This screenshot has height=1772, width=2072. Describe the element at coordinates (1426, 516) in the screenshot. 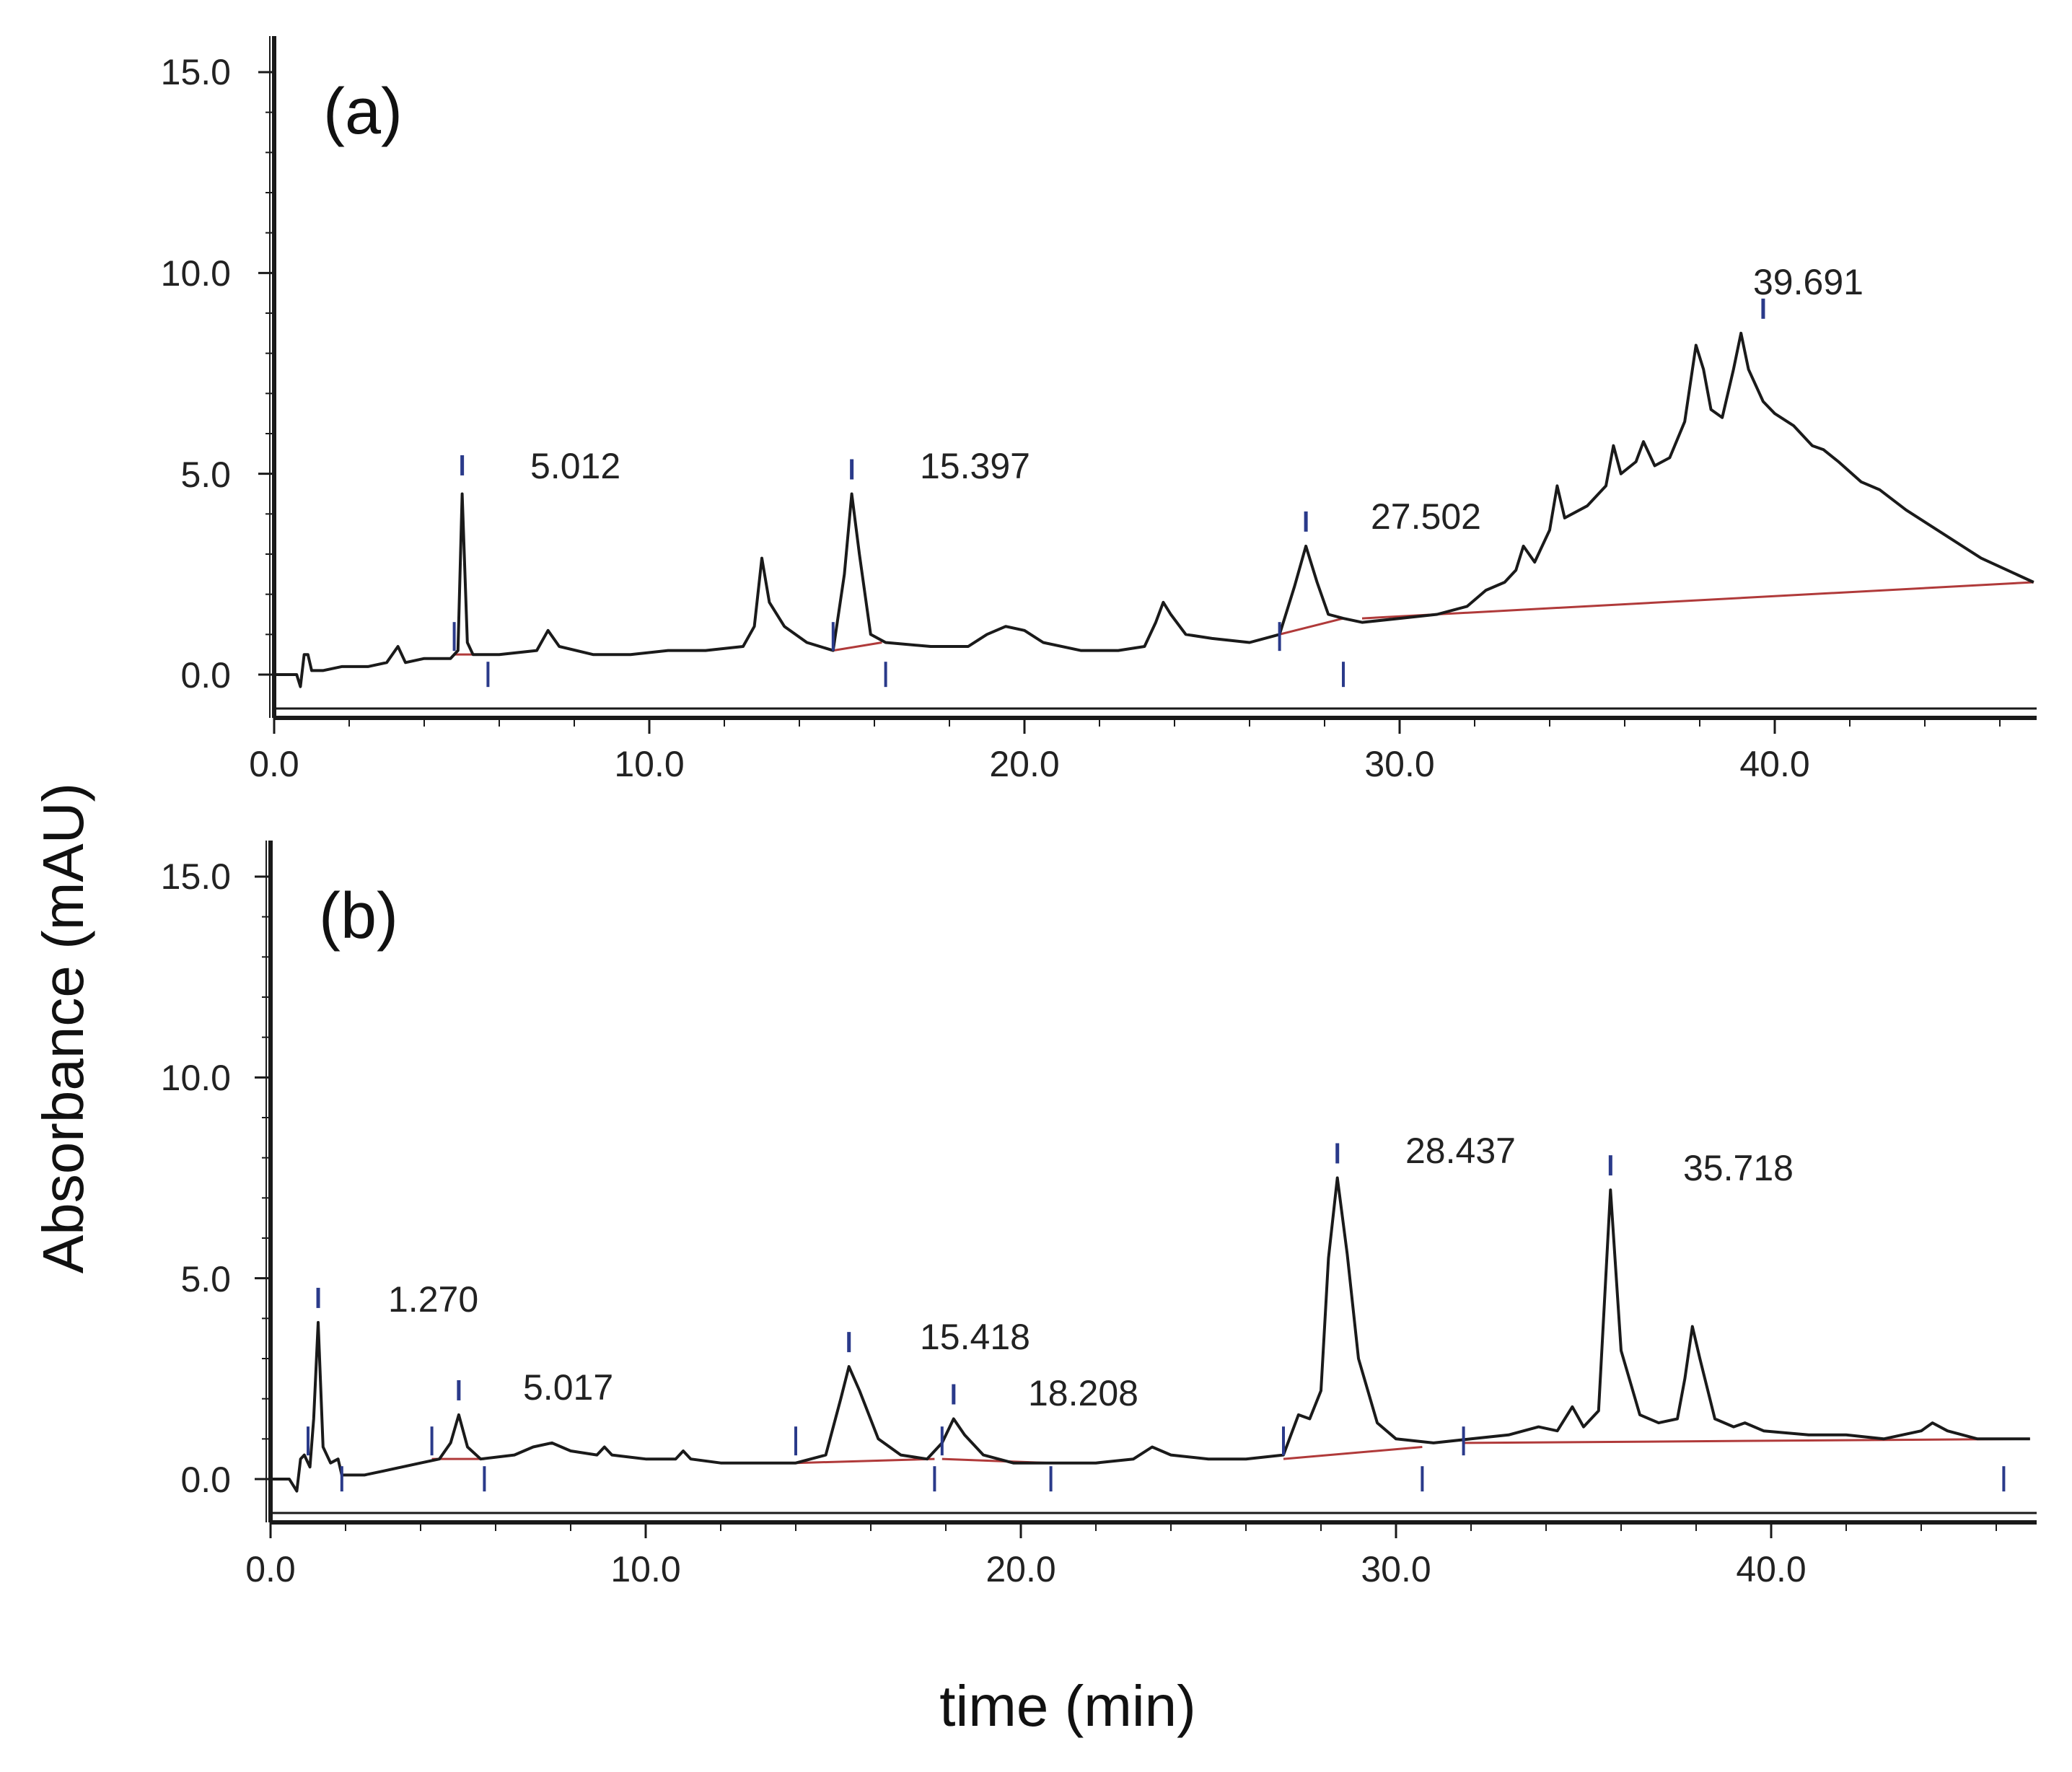

I see `peak-label: 27.502` at that location.